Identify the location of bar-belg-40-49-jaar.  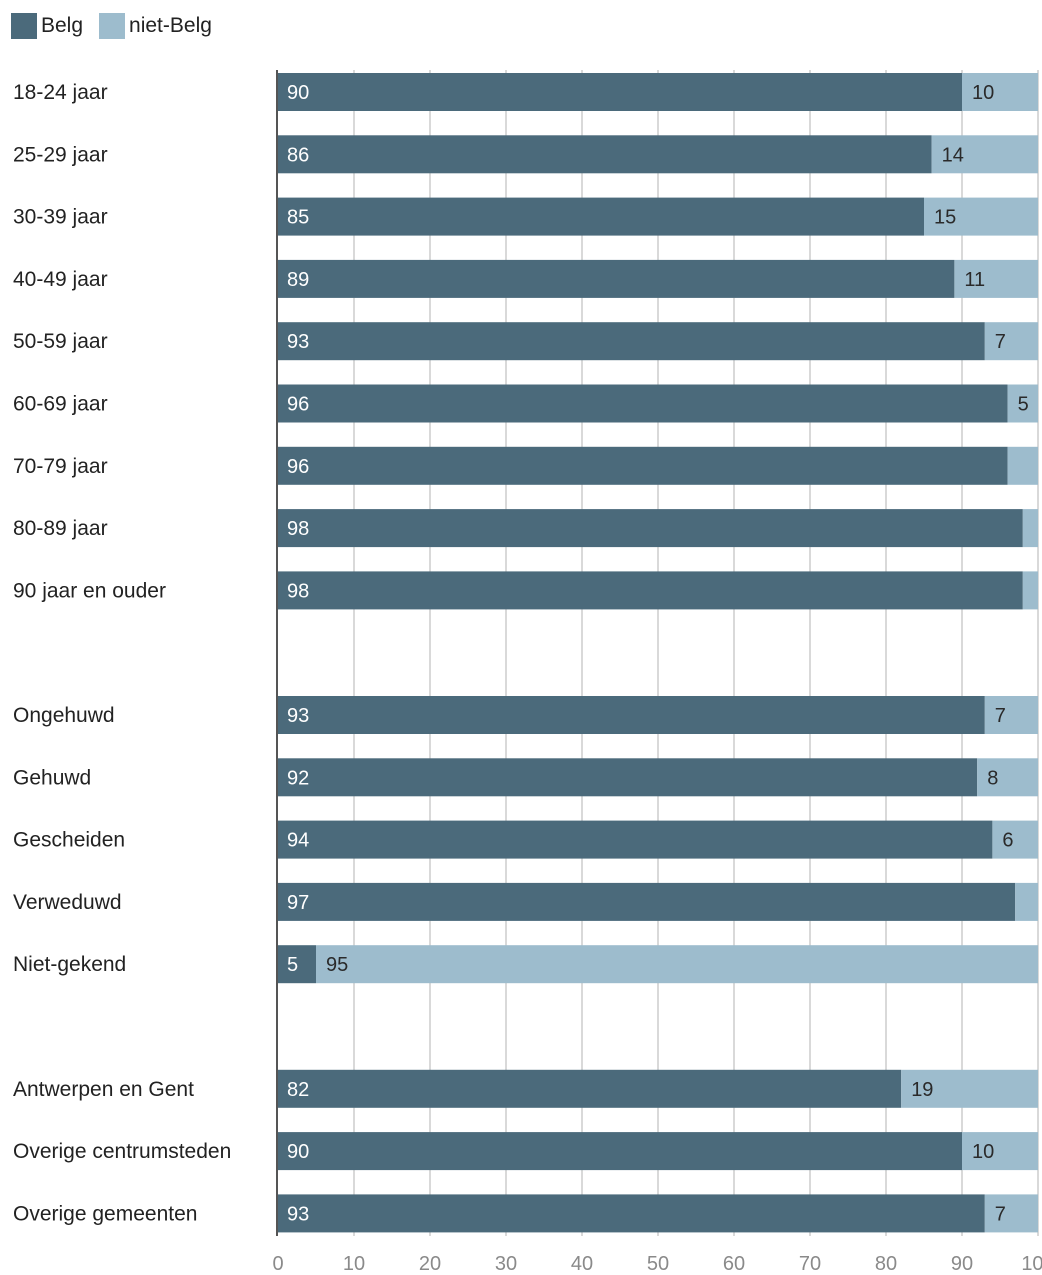
(616, 278).